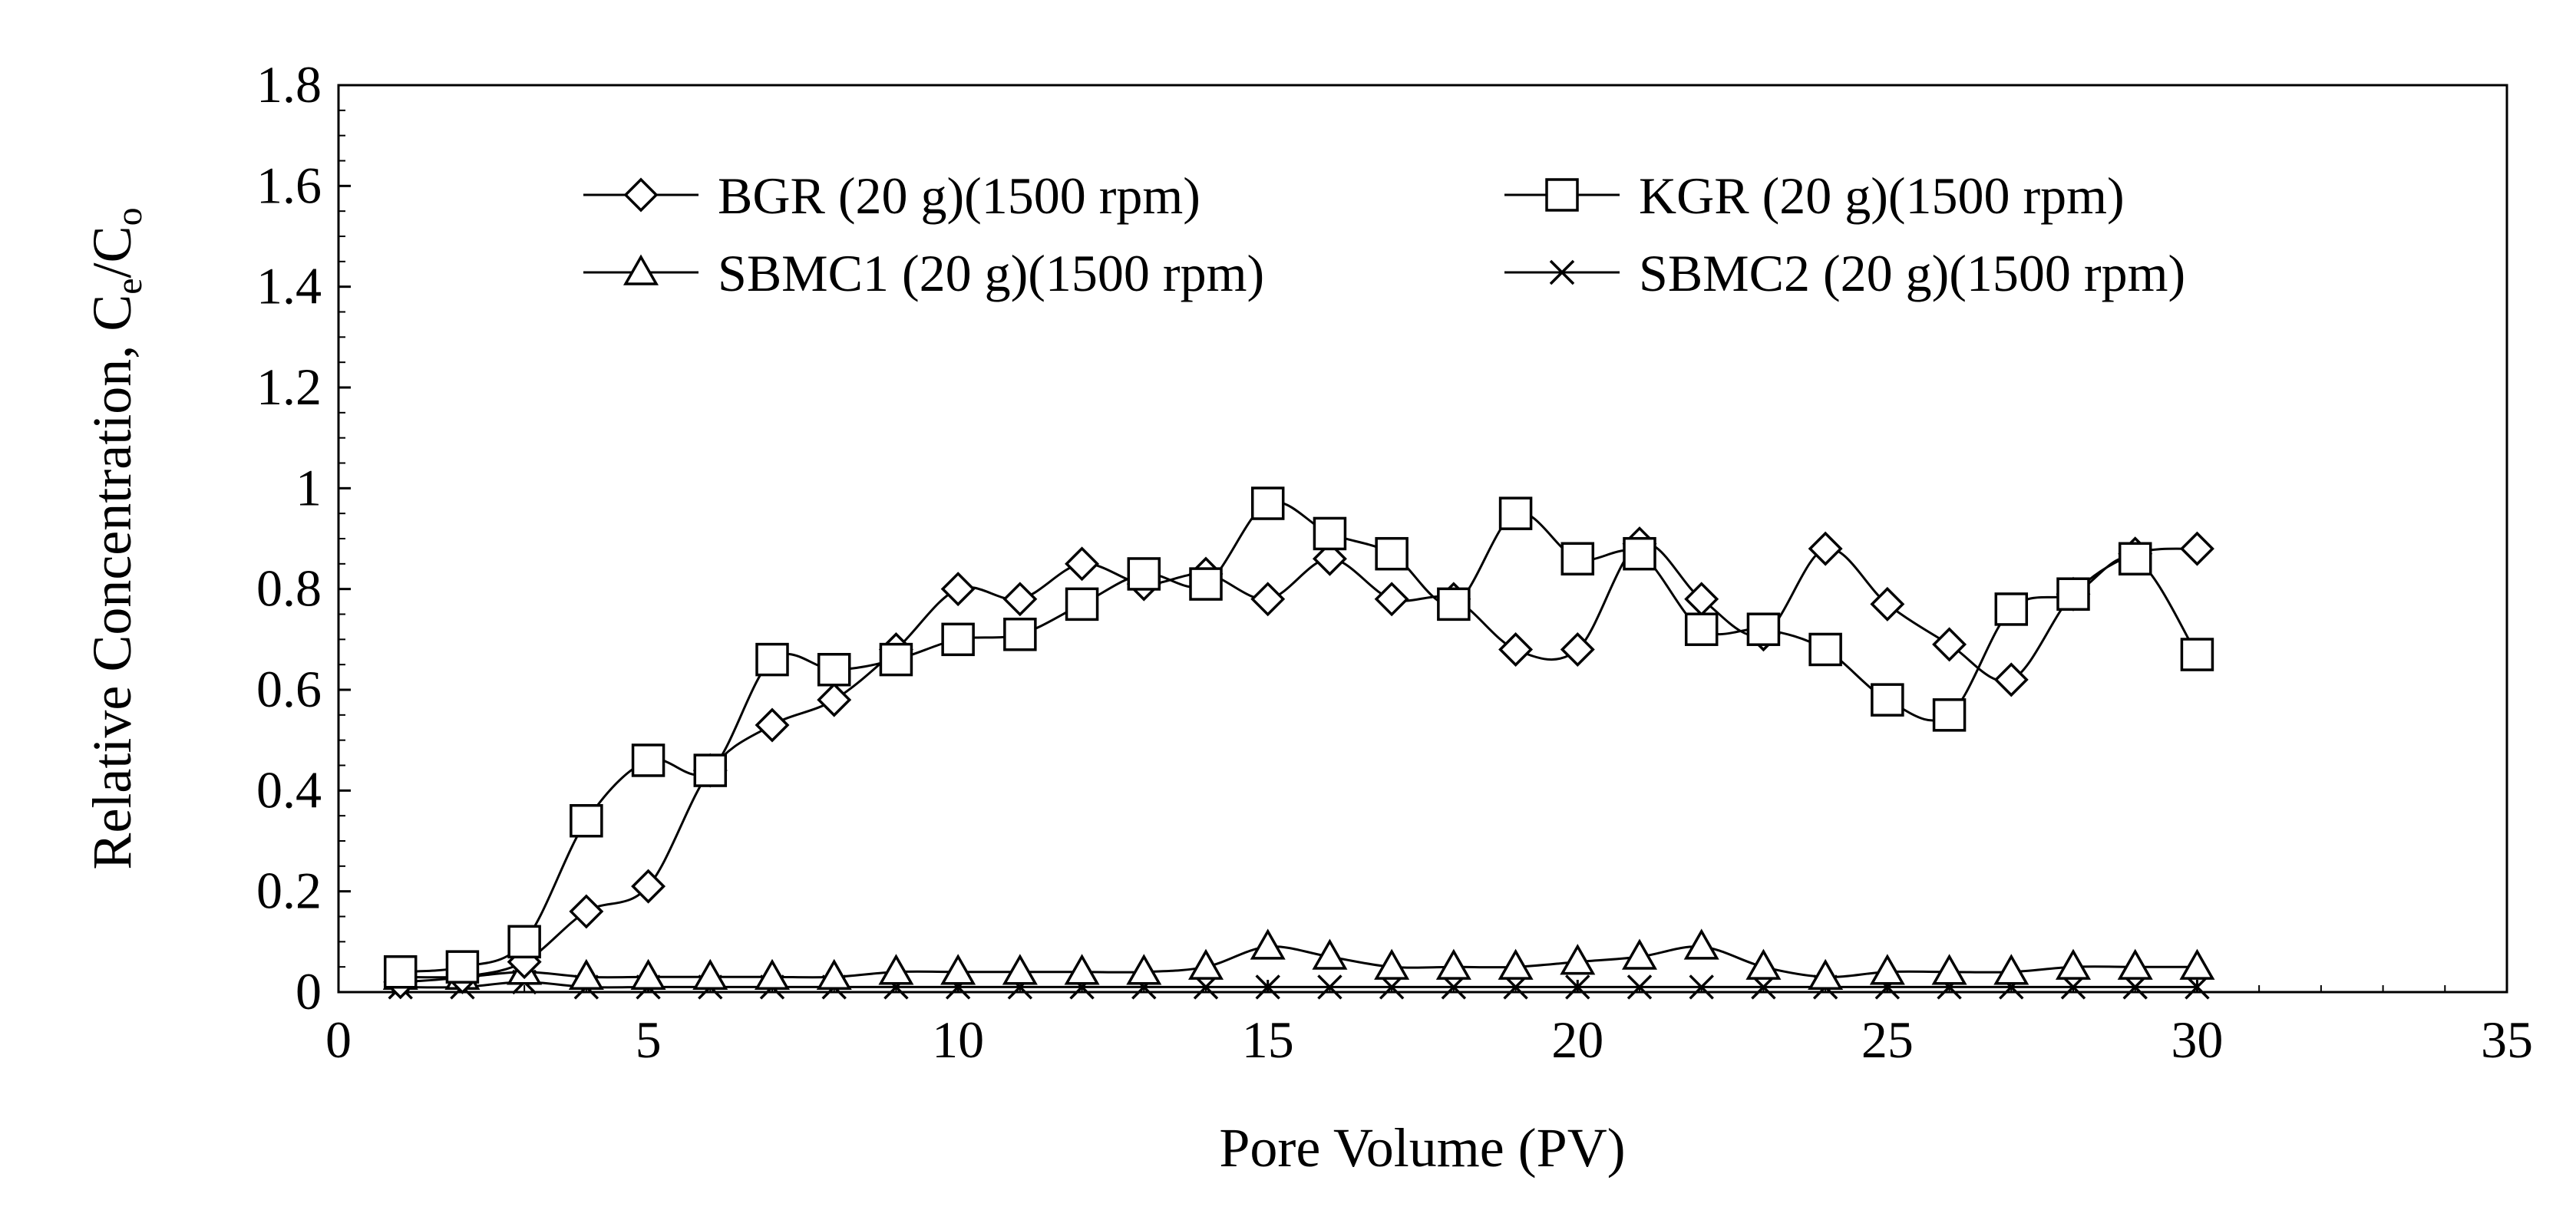 Image resolution: width=2576 pixels, height=1210 pixels. I want to click on x-tick-label: 5, so click(649, 1040).